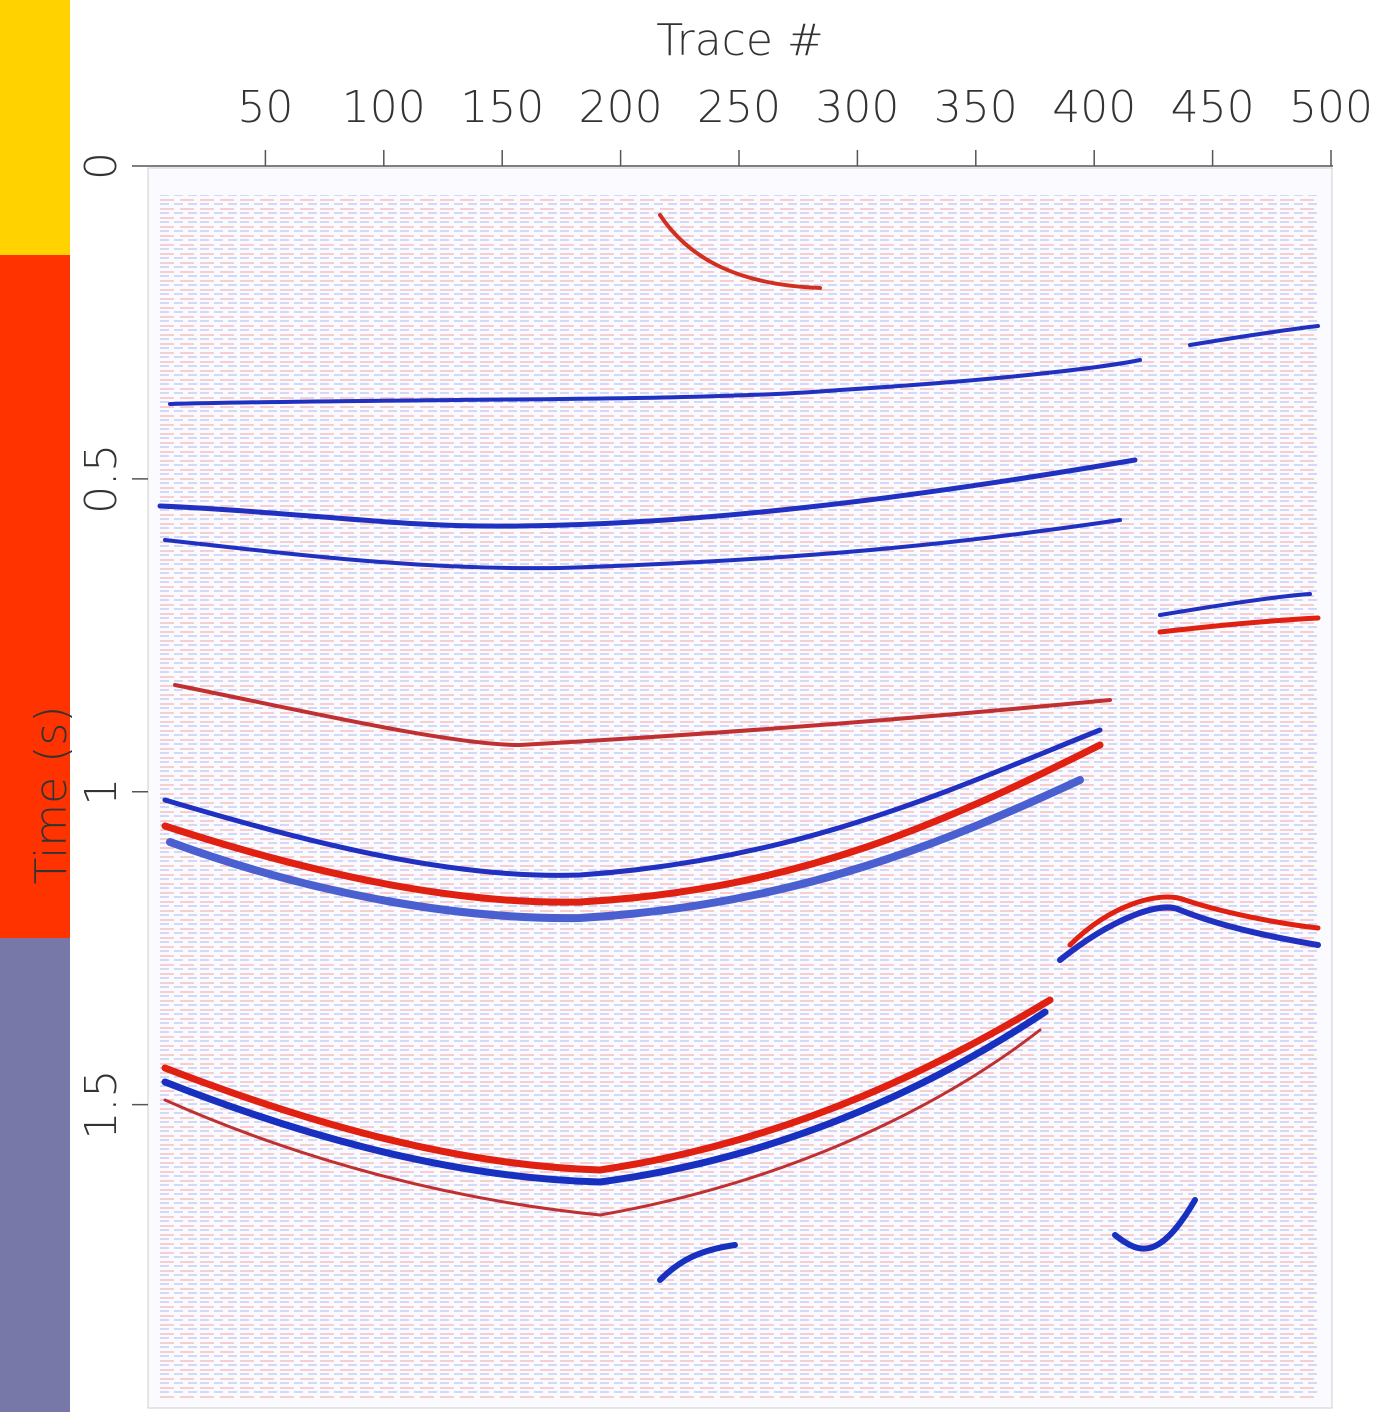 This screenshot has height=1412, width=1376. Describe the element at coordinates (265, 107) in the screenshot. I see `x-tick-label: 50` at that location.